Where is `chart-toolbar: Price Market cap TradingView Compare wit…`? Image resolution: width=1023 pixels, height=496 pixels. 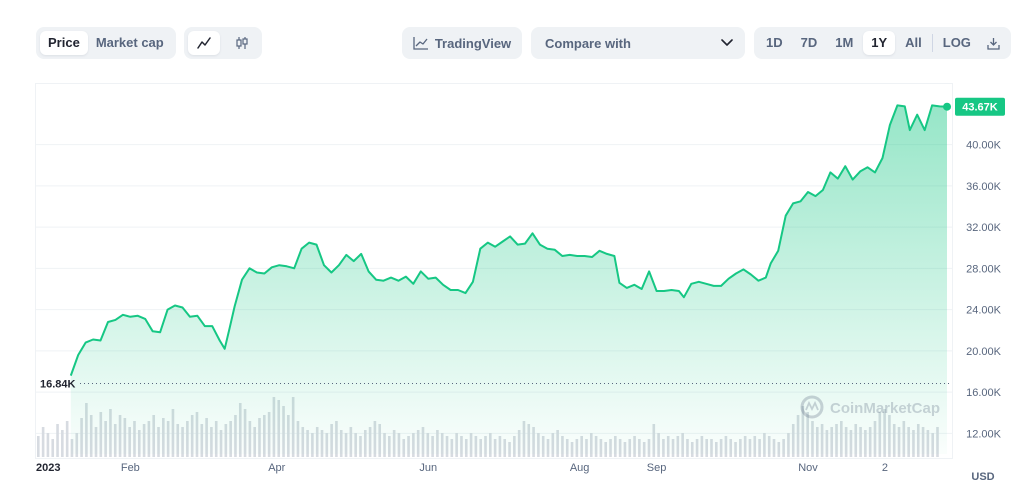 chart-toolbar: Price Market cap TradingView Compare wit… is located at coordinates (511, 35).